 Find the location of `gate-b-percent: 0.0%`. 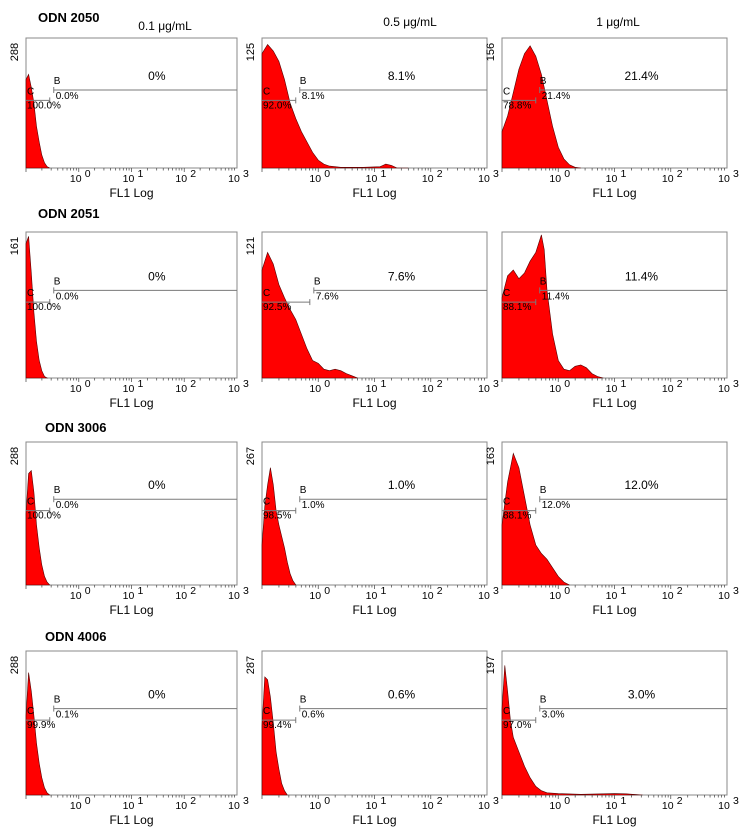

gate-b-percent: 0.0% is located at coordinates (67, 296).